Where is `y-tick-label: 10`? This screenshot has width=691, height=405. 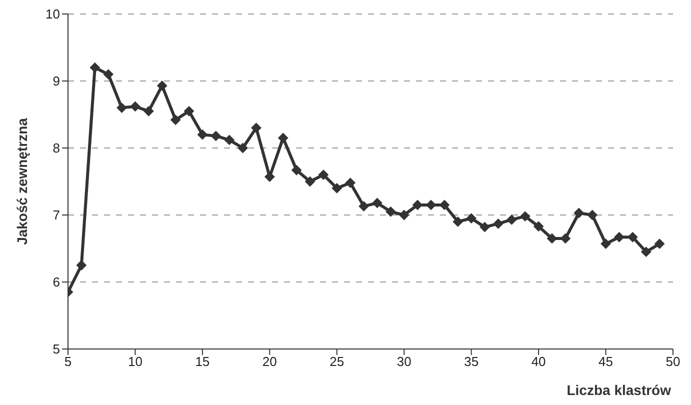
y-tick-label: 10 is located at coordinates (53, 14).